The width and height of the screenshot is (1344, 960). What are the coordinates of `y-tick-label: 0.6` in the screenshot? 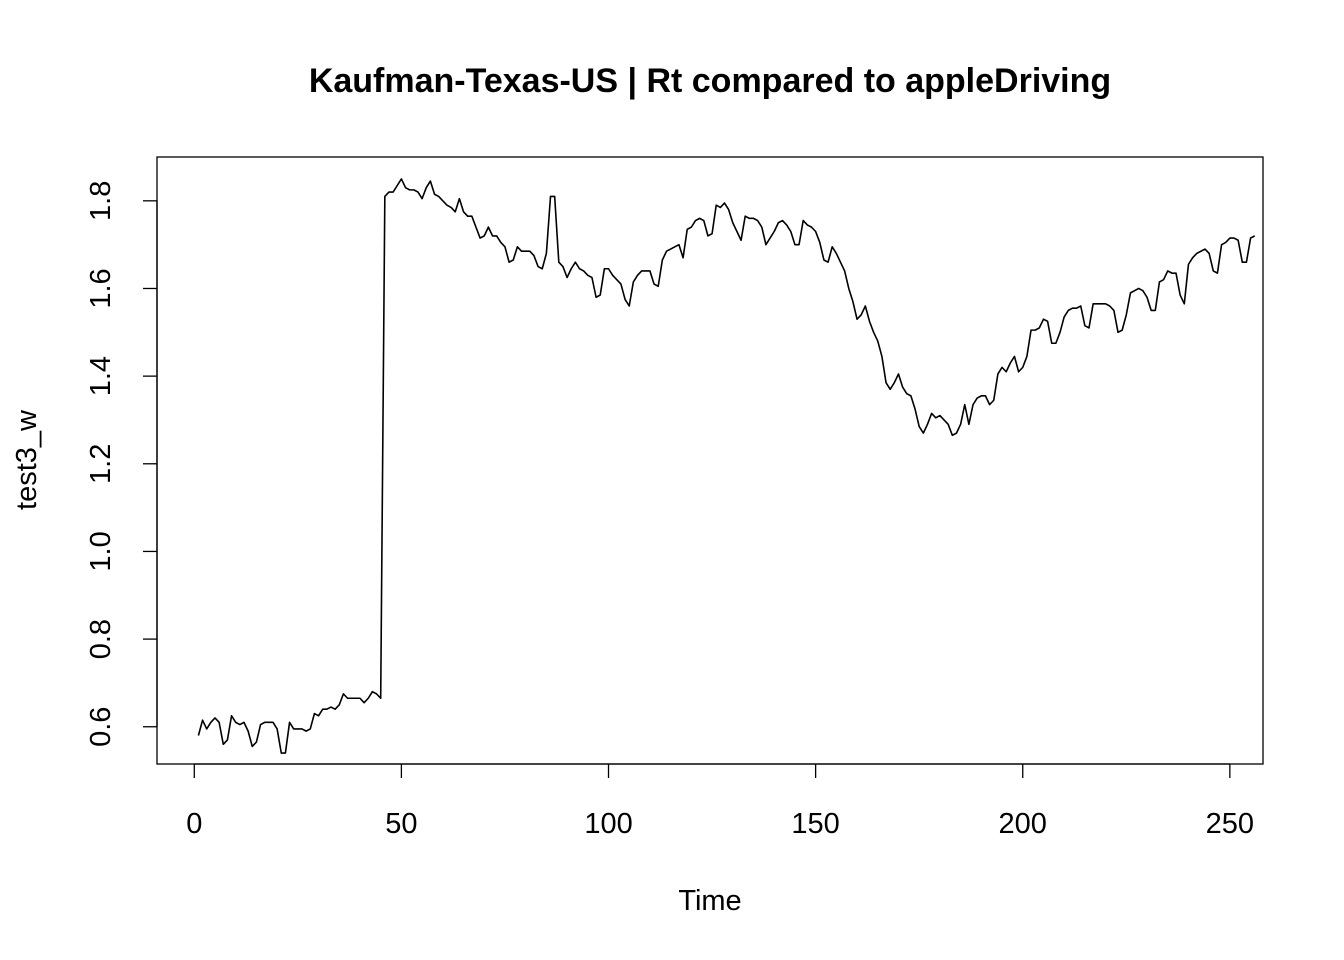 It's located at (101, 727).